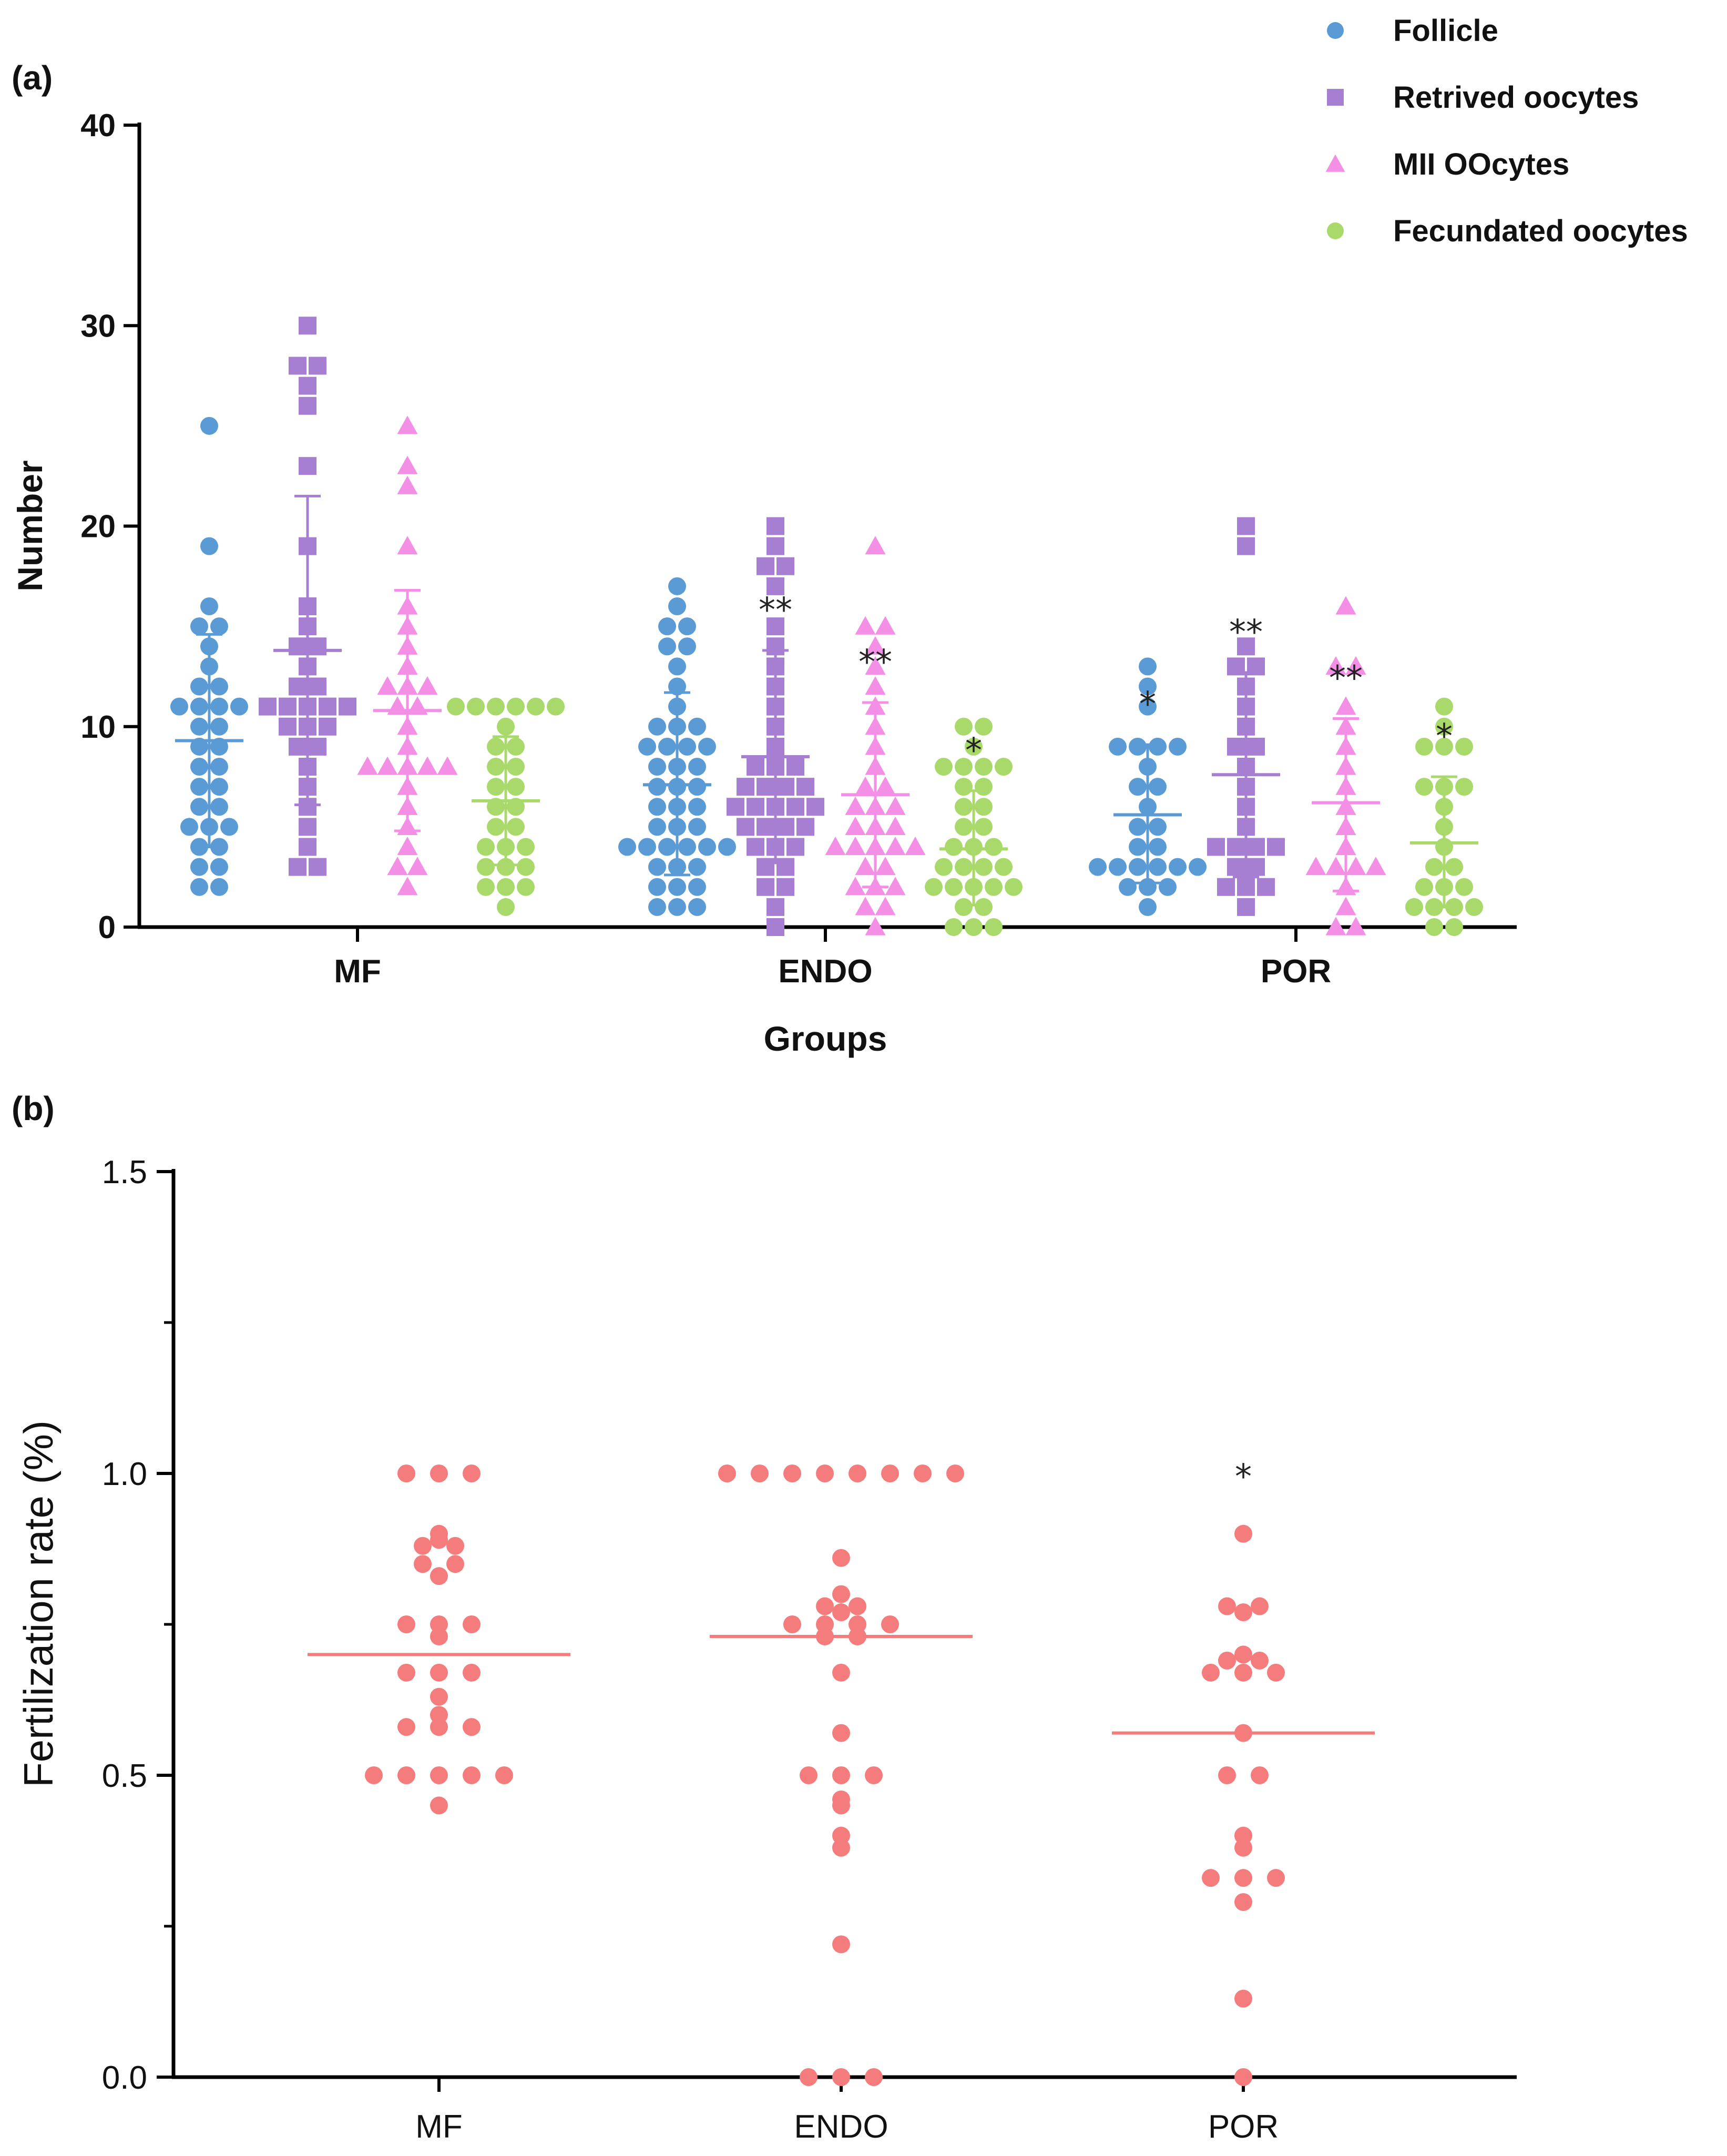  Describe the element at coordinates (125, 2078) in the screenshot. I see `panel-b-y-tick-label: 0.0` at that location.